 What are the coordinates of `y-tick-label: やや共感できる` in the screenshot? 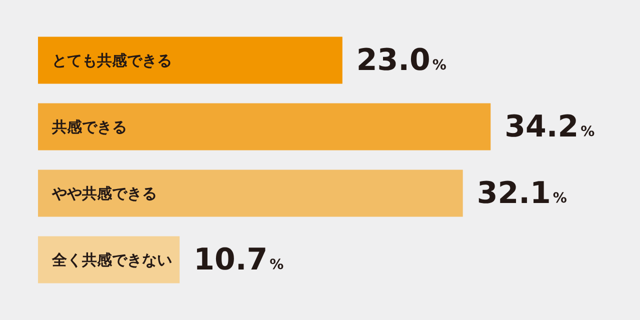 It's located at (104, 193).